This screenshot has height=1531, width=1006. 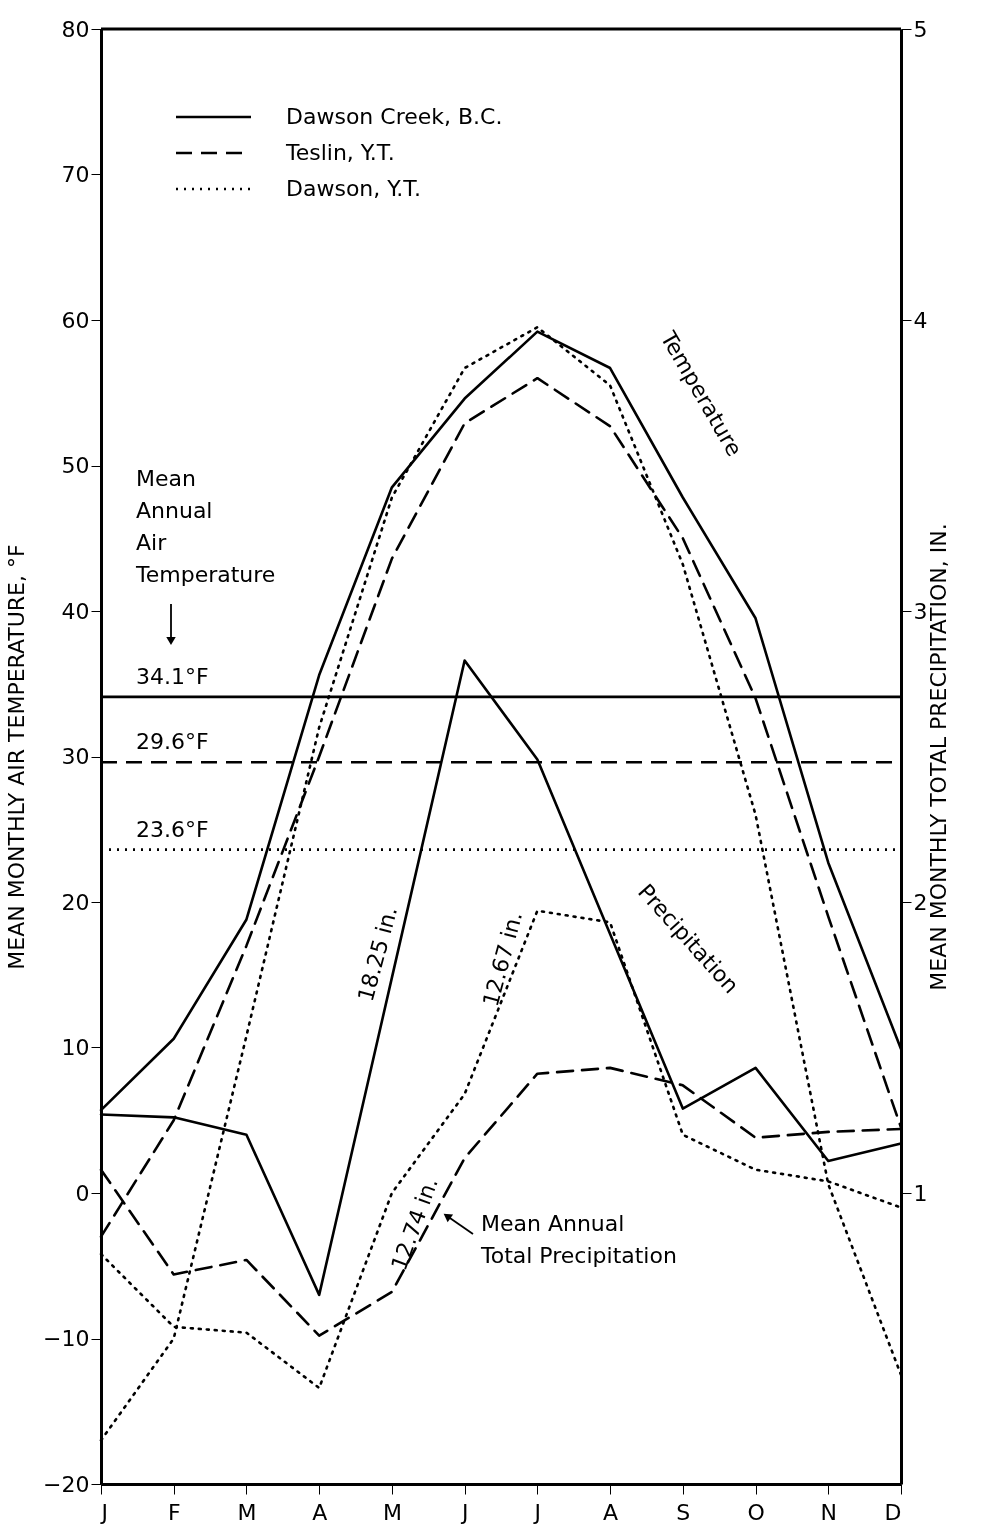 I want to click on annotation: 18.25 in., so click(x=377, y=953).